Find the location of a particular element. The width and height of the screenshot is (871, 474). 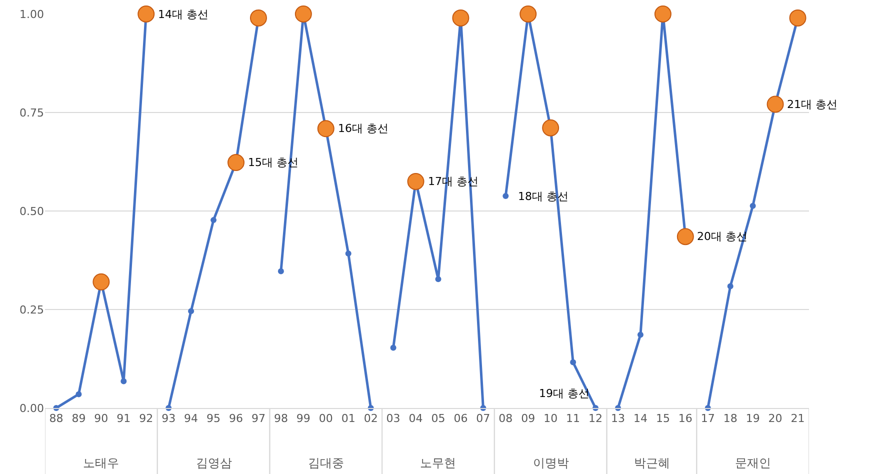

annotation: 21대 총선 is located at coordinates (812, 104).